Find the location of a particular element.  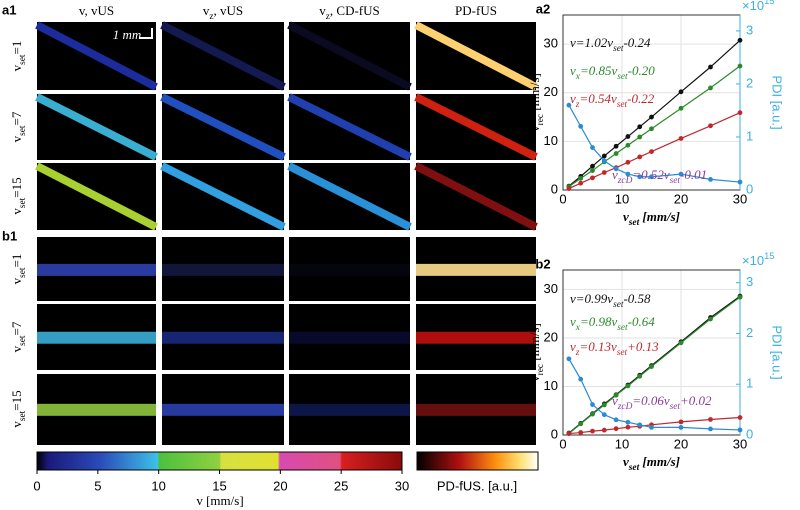

annotation-part: -0.24 is located at coordinates (637, 42).